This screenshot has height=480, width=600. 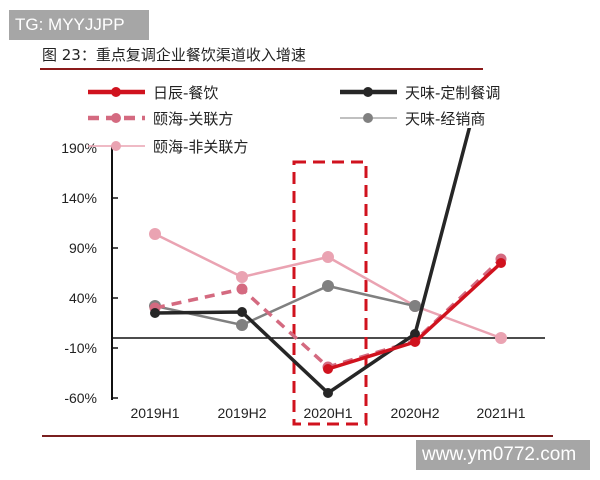 I want to click on bottom-divider, so click(x=297, y=436).